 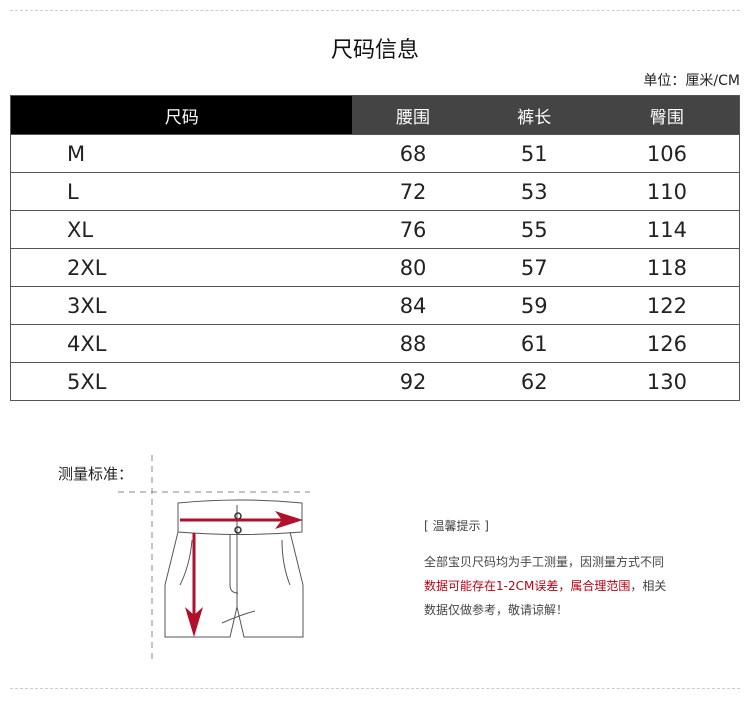 What do you see at coordinates (413, 153) in the screenshot?
I see `cell-waist: 68` at bounding box center [413, 153].